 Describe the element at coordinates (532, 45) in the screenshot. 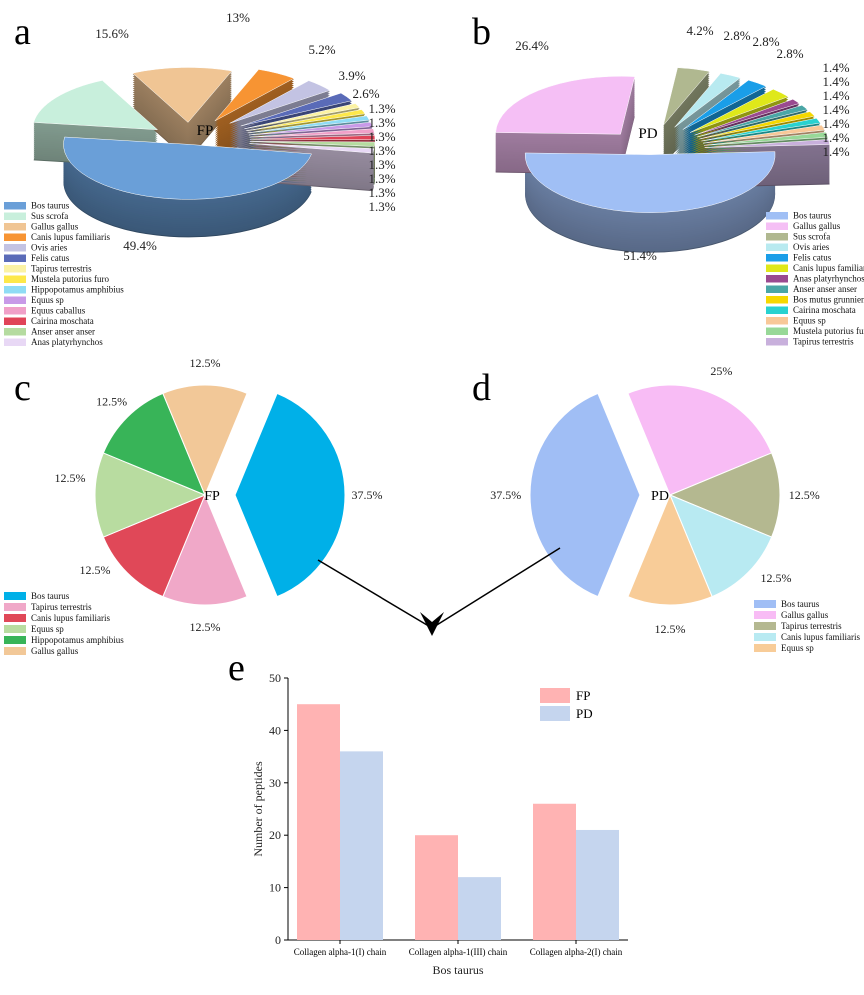

I see `data-label: 26.4%` at that location.